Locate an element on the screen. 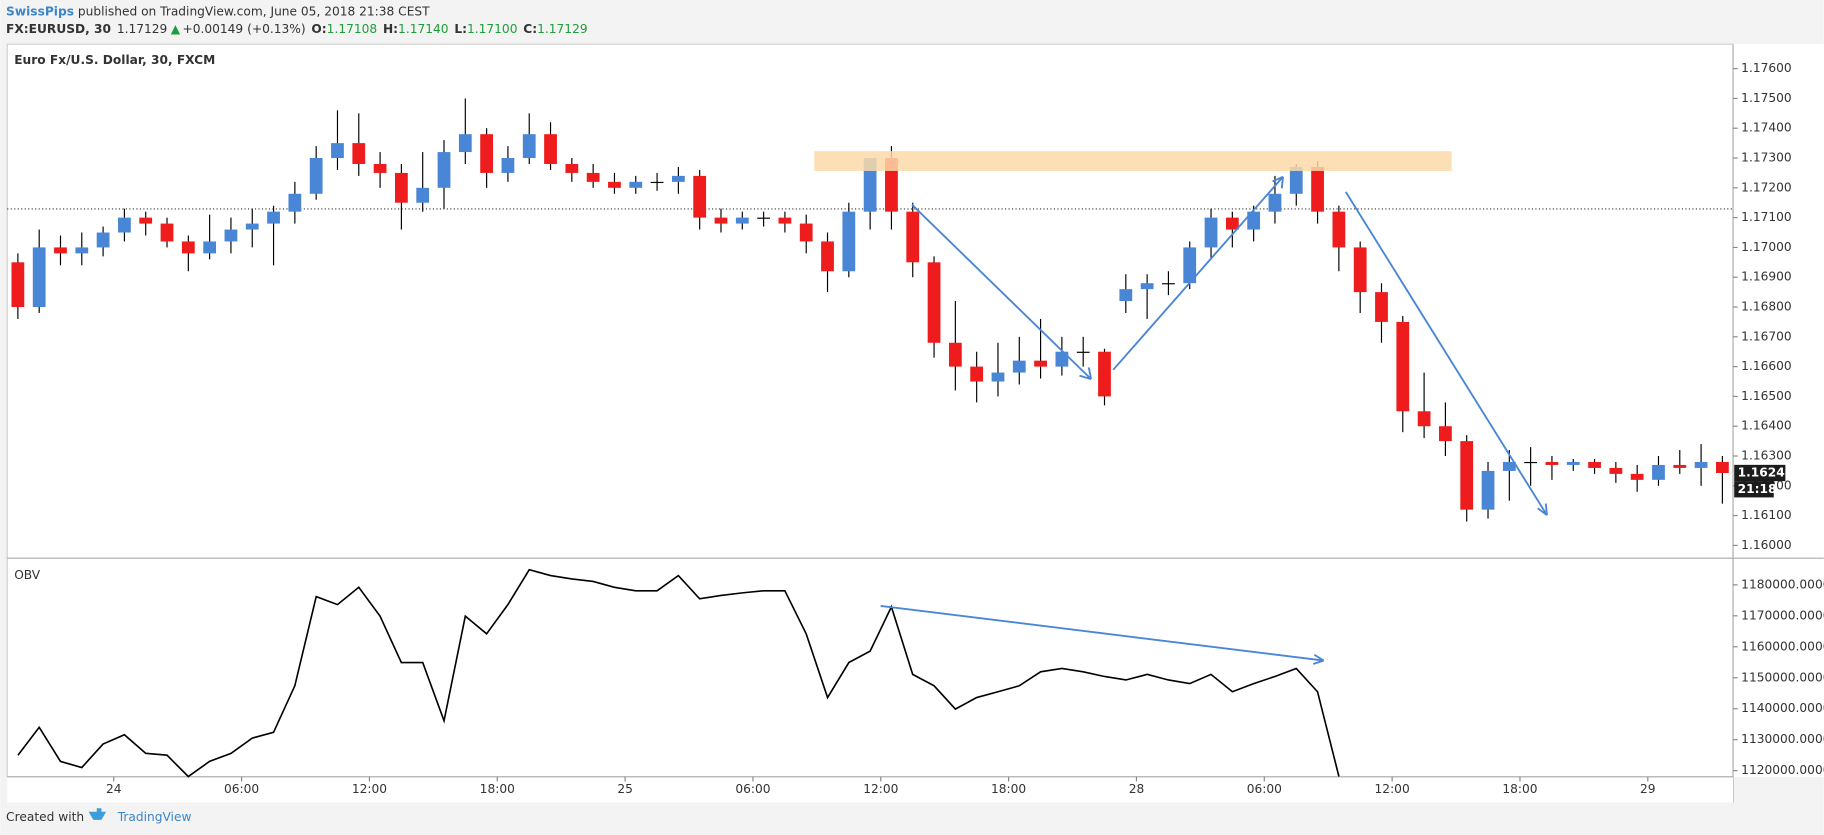 This screenshot has width=1824, height=835. x-tick-label: 24 is located at coordinates (114, 789).